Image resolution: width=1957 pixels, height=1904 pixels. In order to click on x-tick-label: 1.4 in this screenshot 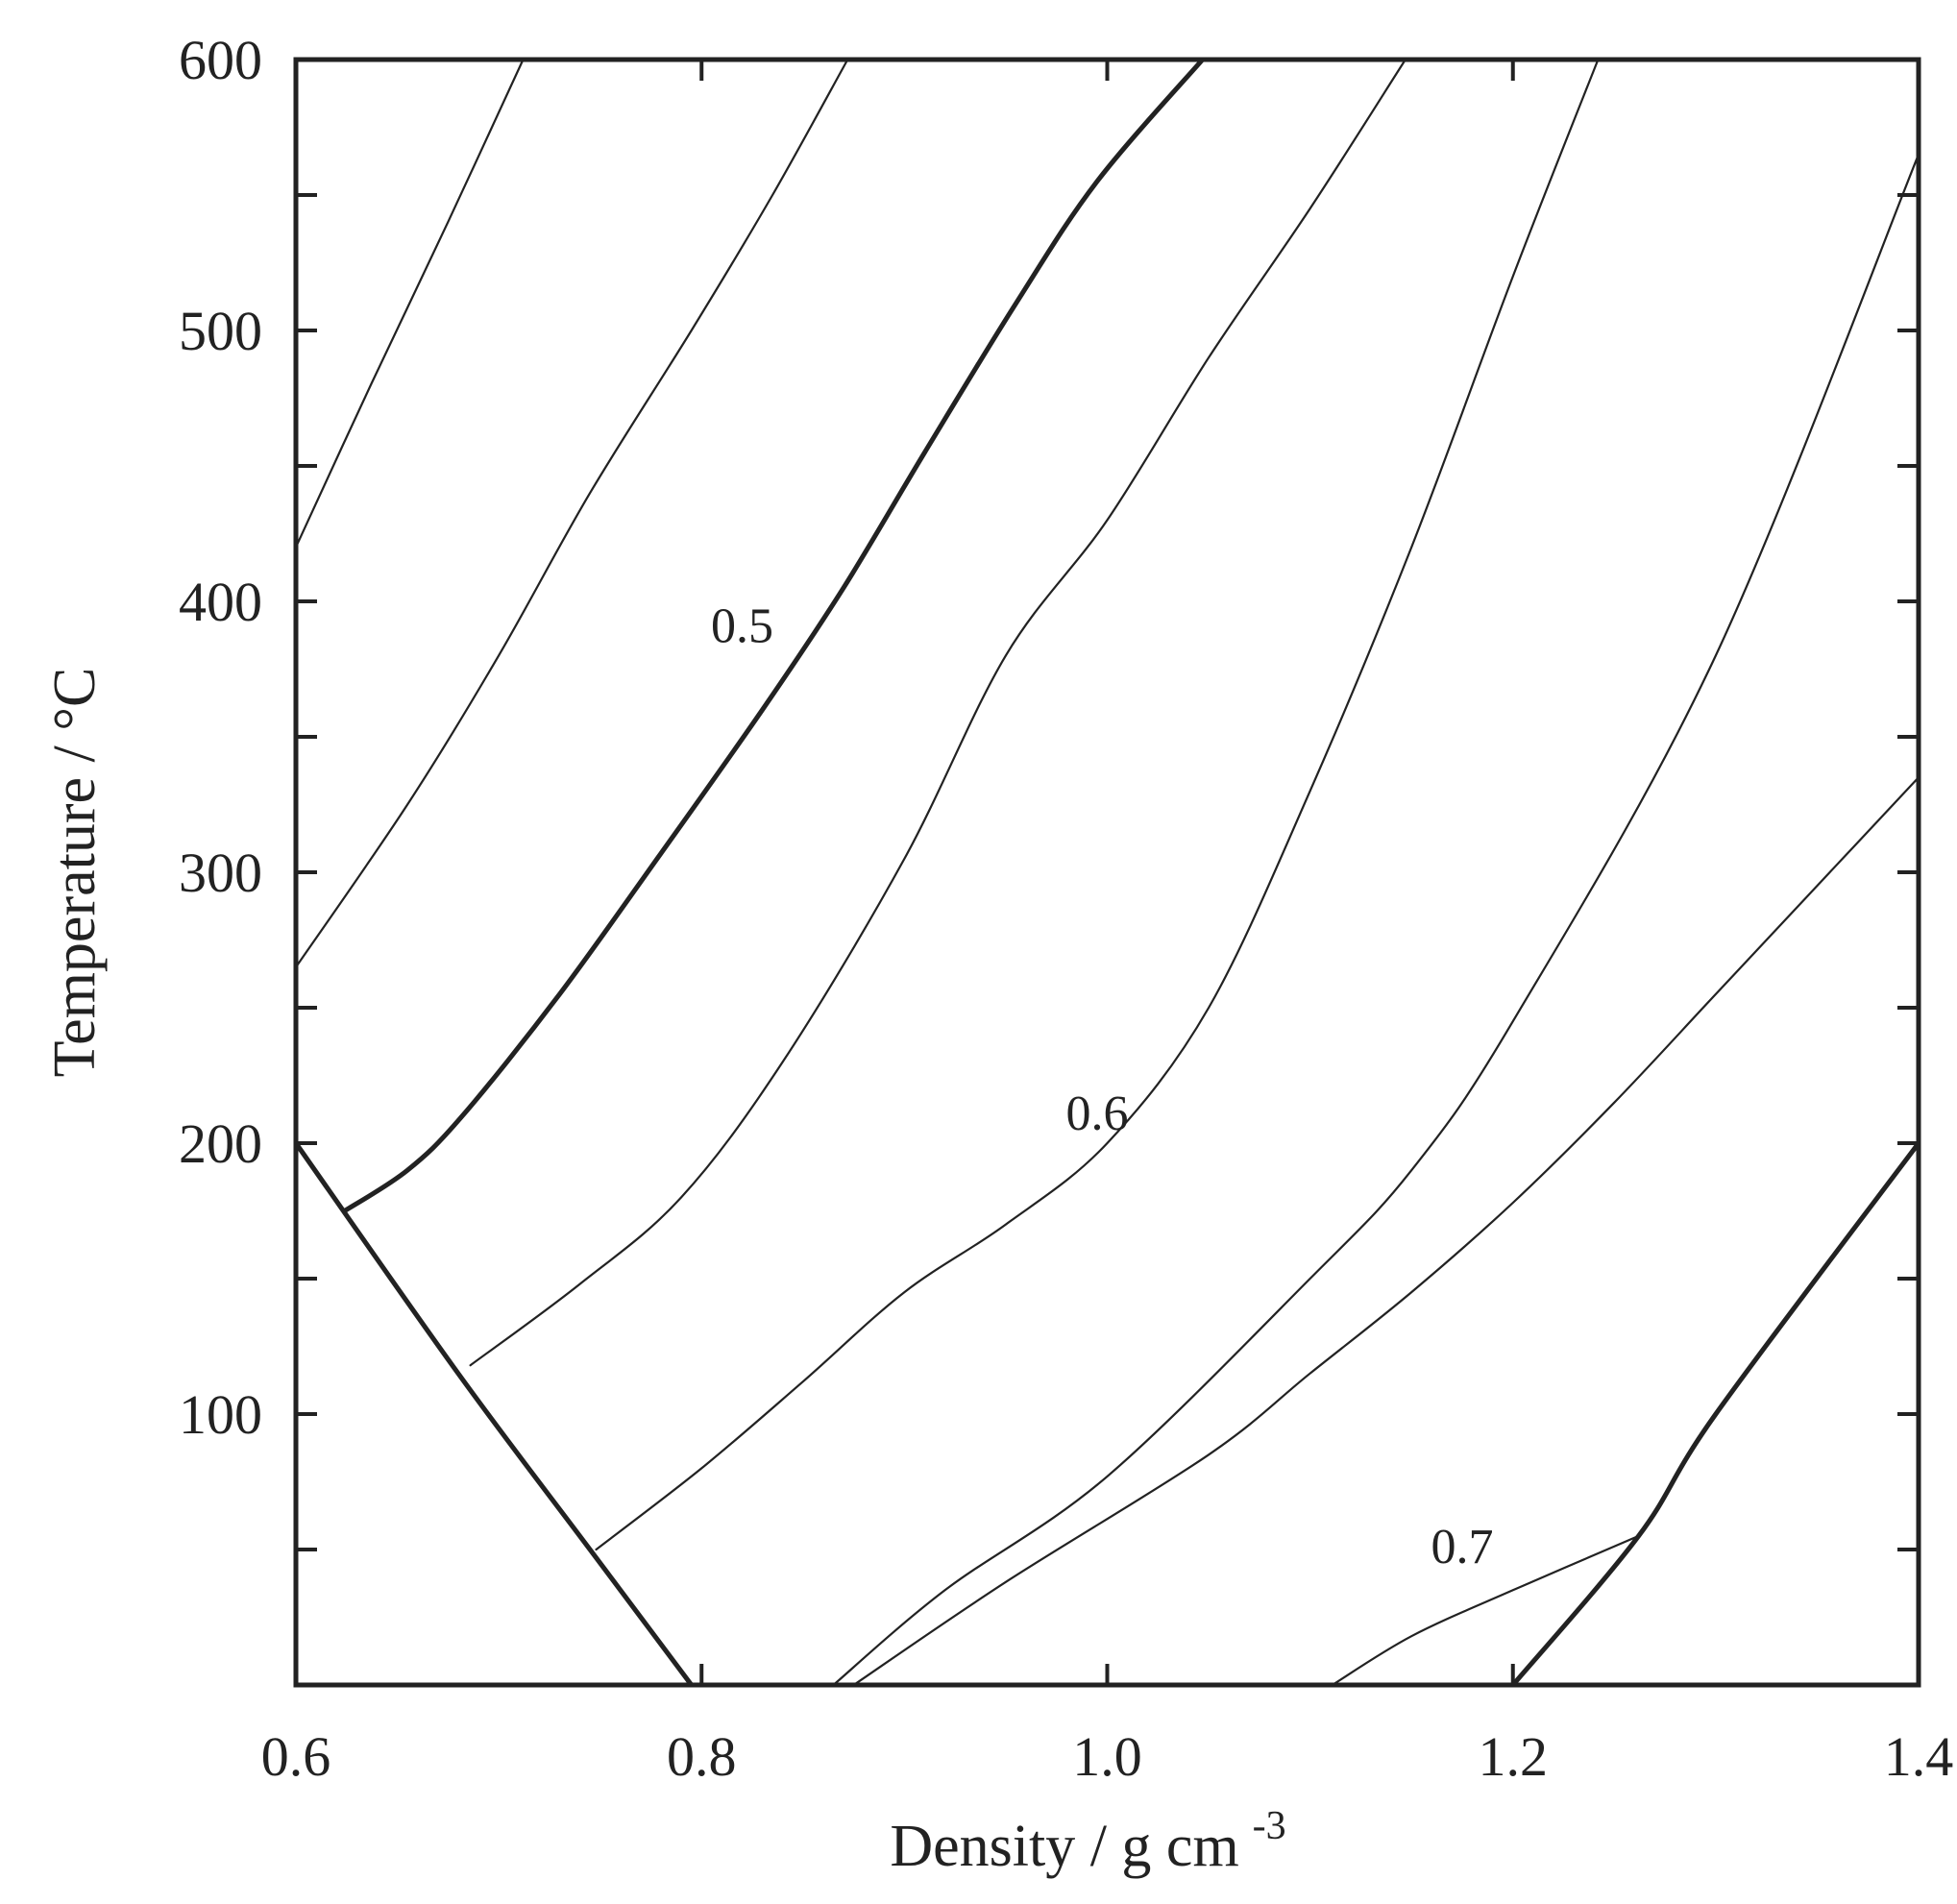, I will do `click(1919, 1756)`.